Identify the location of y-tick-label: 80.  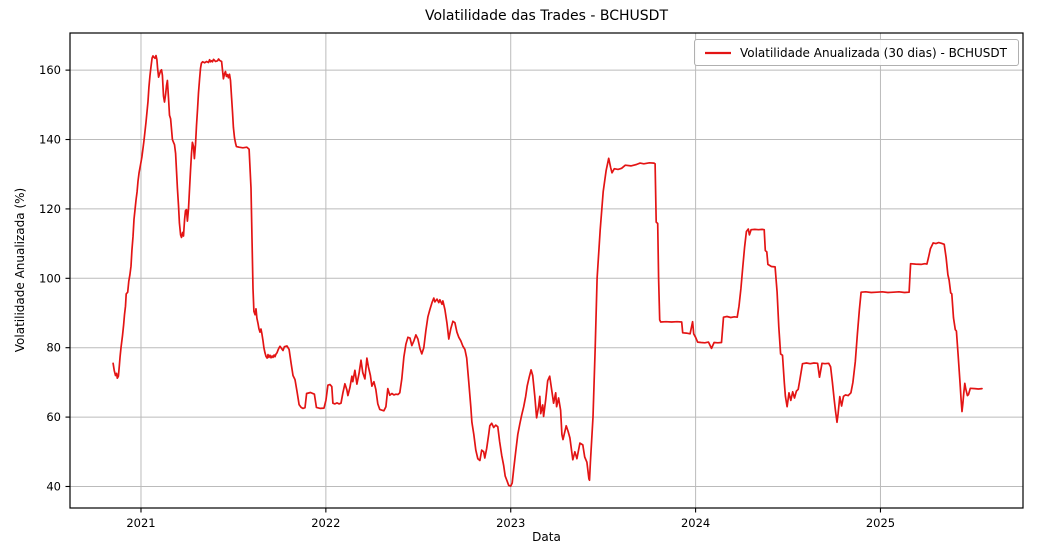
(53, 348).